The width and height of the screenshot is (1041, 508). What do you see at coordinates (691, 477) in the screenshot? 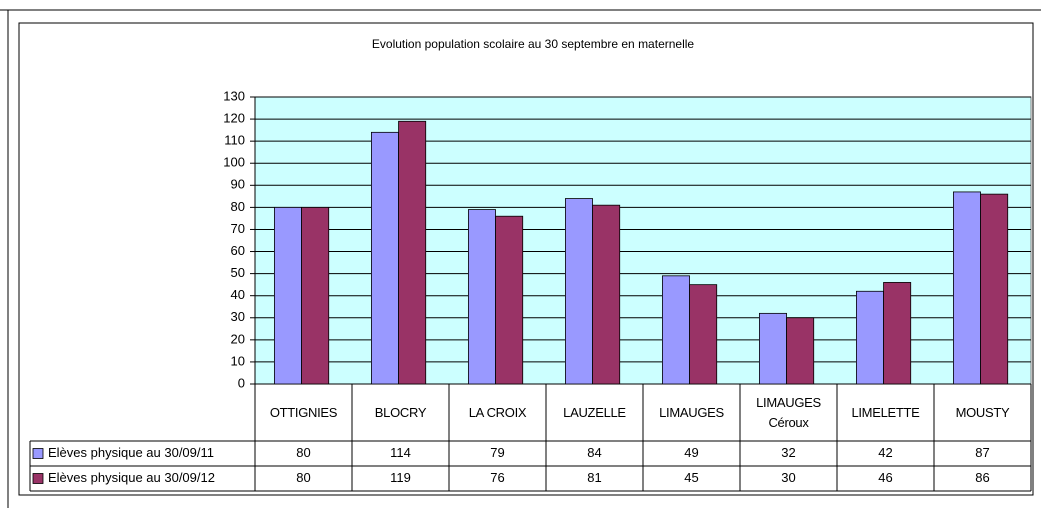
I see `table-value: 45` at bounding box center [691, 477].